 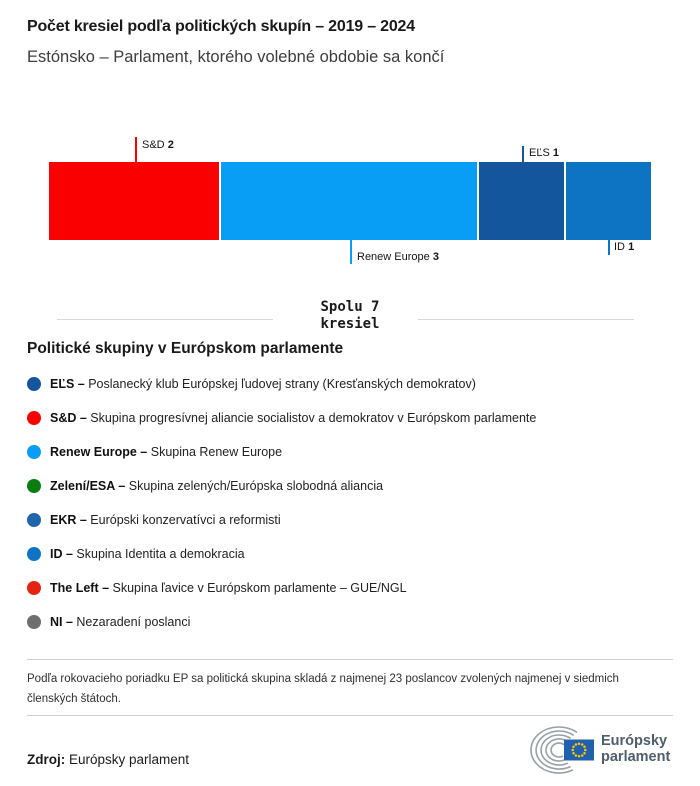 What do you see at coordinates (609, 247) in the screenshot?
I see `id-tick` at bounding box center [609, 247].